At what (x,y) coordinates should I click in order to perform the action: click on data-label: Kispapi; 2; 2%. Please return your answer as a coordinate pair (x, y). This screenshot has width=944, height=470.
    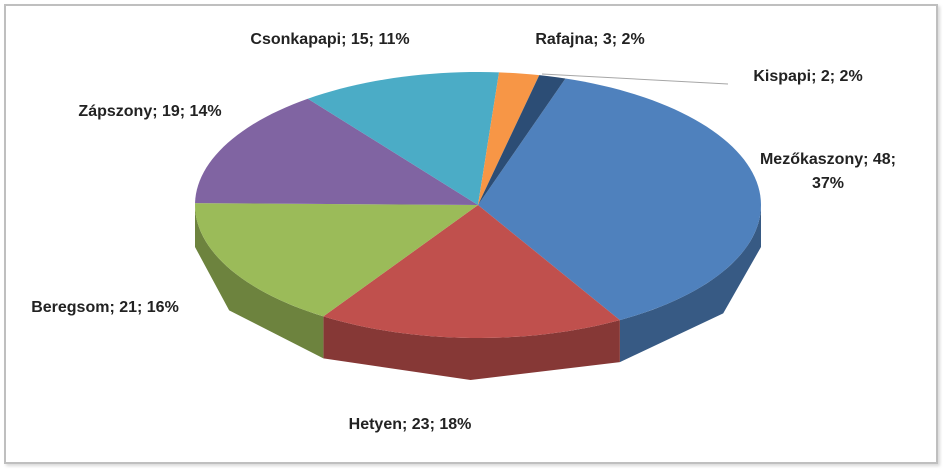
    Looking at the image, I should click on (808, 76).